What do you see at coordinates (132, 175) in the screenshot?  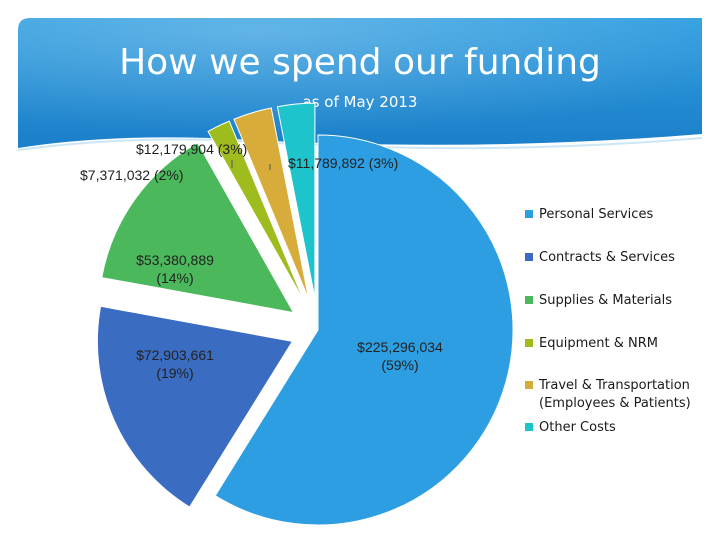 I see `data-label-equipment-nrm: $7,371,032 (2%)` at bounding box center [132, 175].